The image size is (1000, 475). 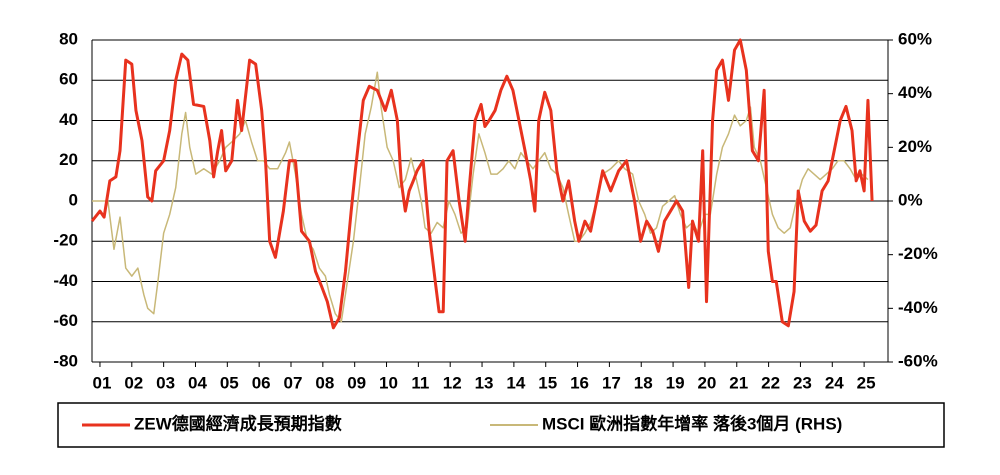 What do you see at coordinates (484, 382) in the screenshot?
I see `x-tick-label: 13` at bounding box center [484, 382].